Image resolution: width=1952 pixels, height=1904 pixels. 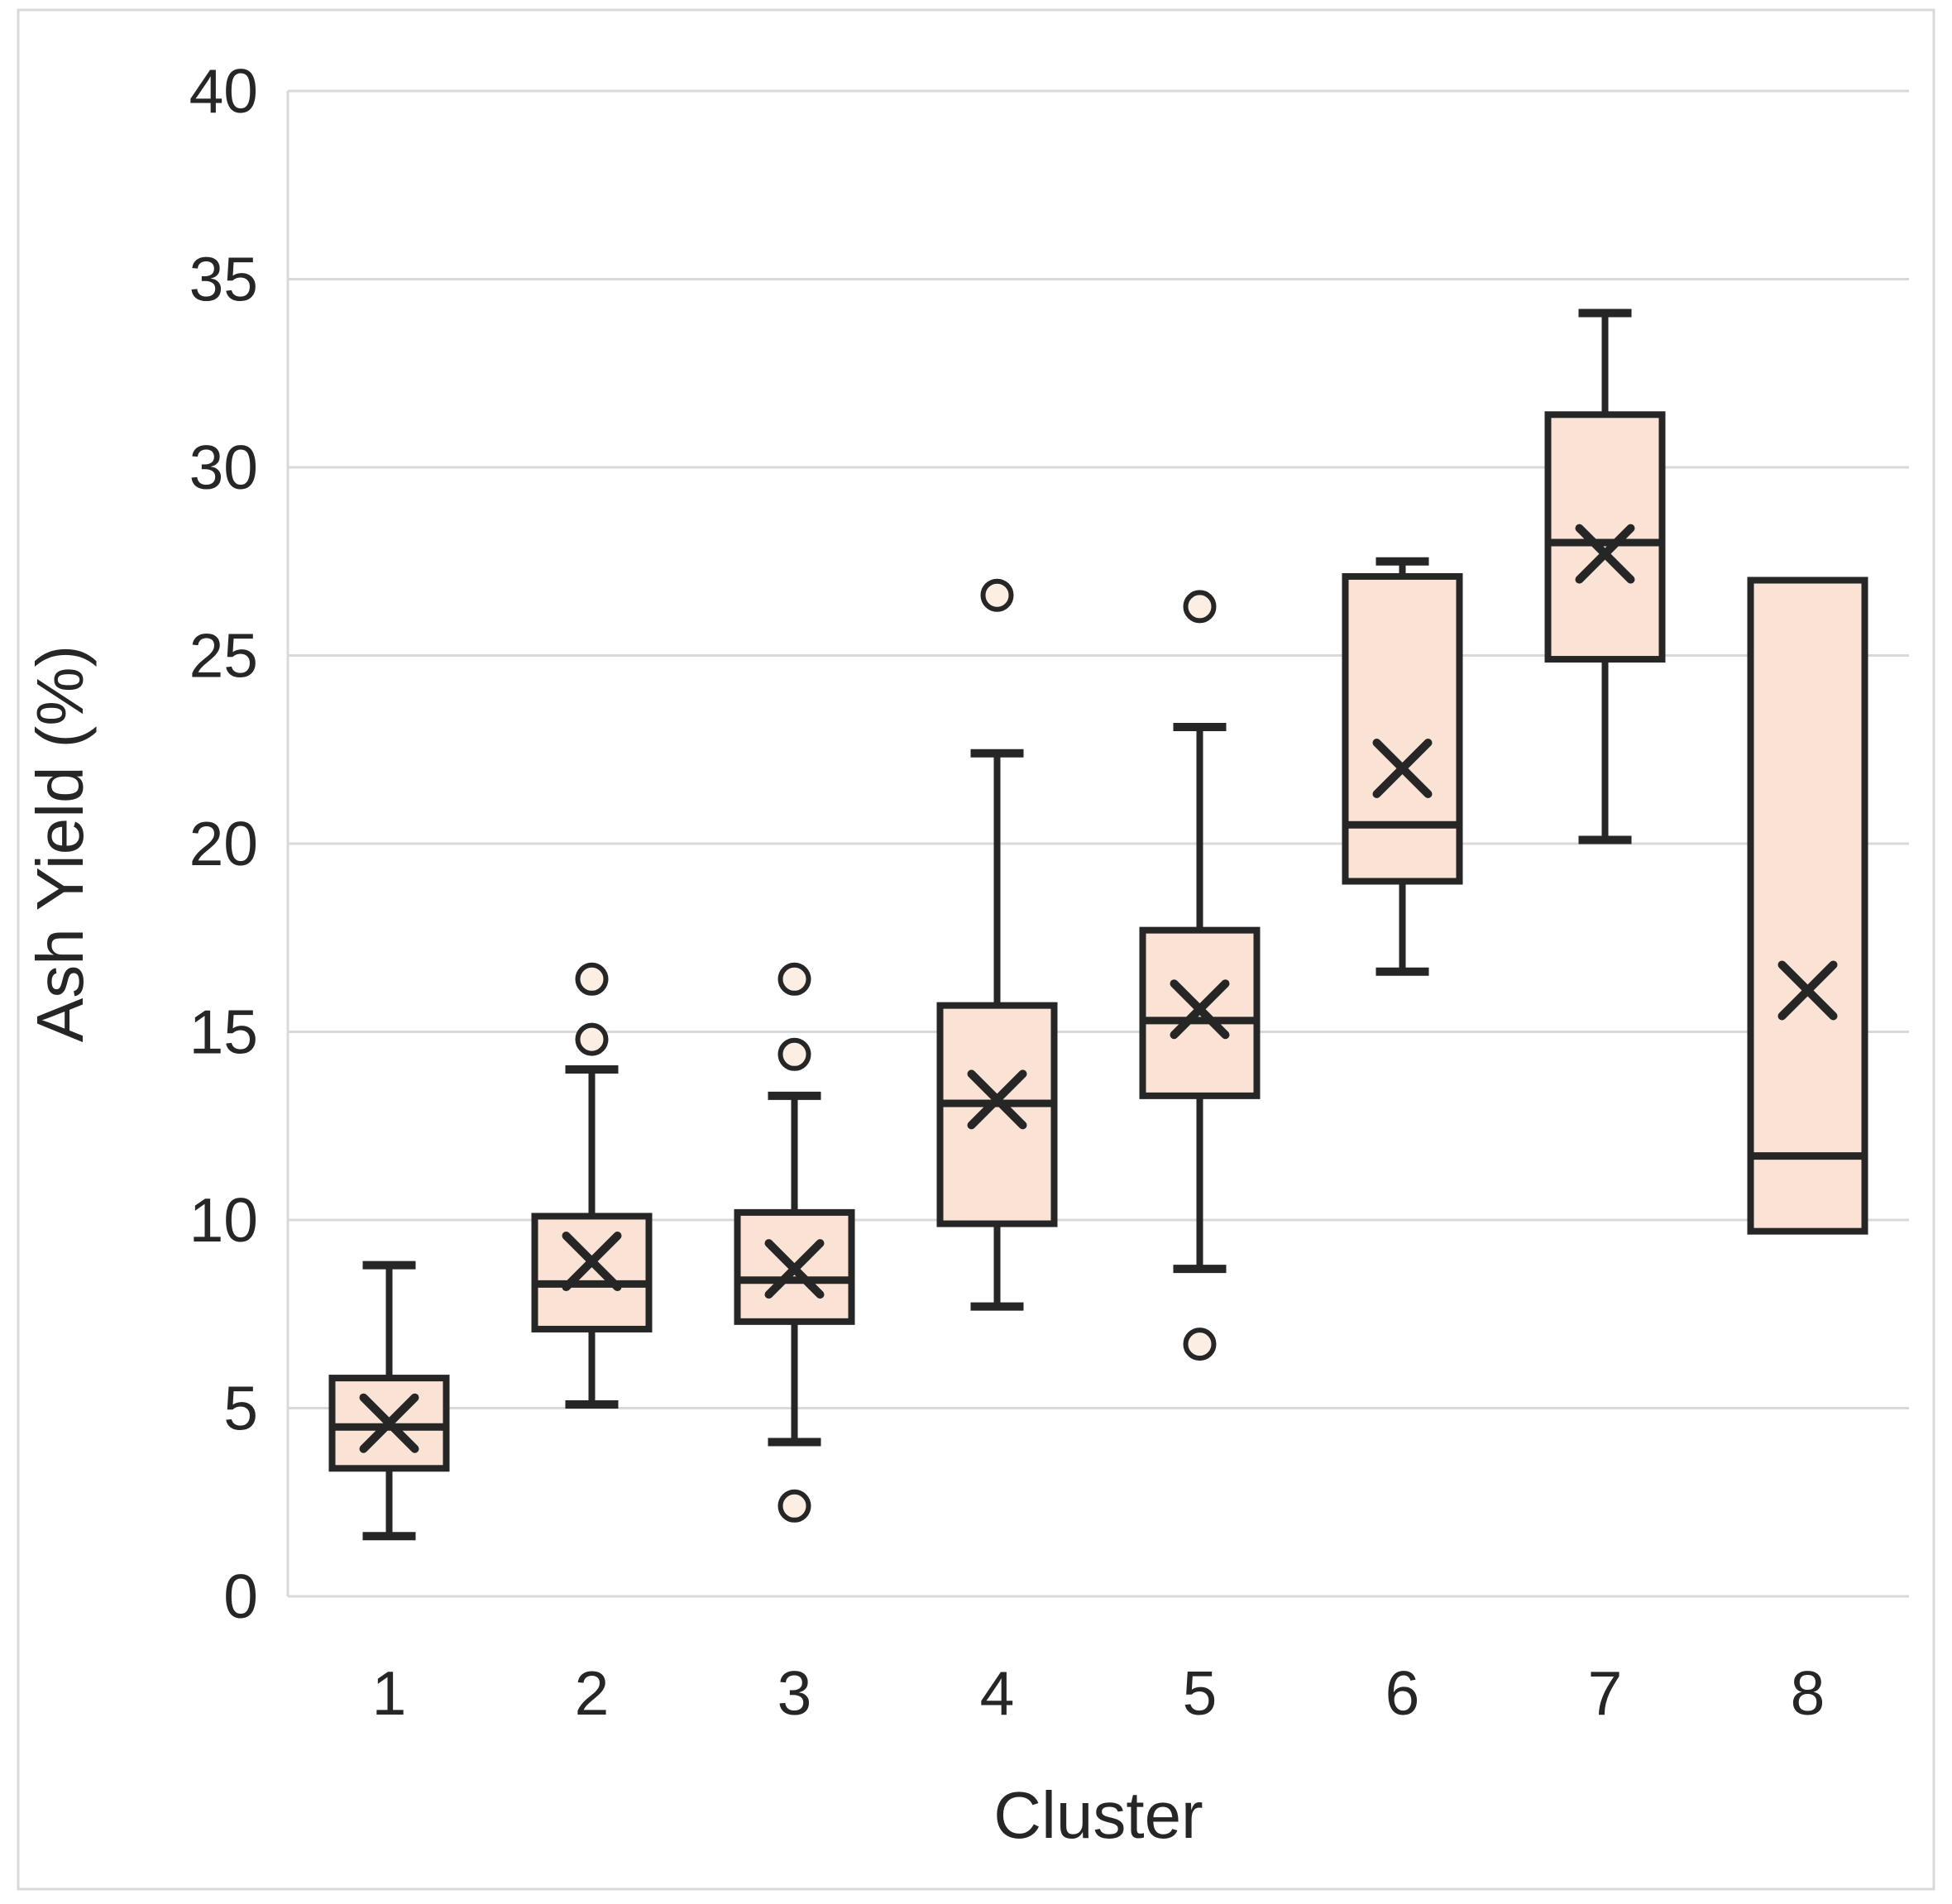 I want to click on y-tick-label-10: 10, so click(x=223, y=1220).